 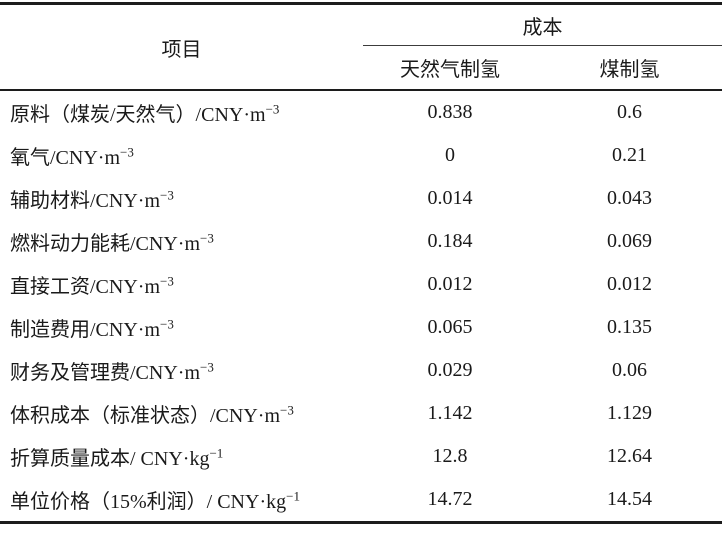 I want to click on item-label: 折算质量成本/ CNY·kg−1, so click(x=181, y=456).